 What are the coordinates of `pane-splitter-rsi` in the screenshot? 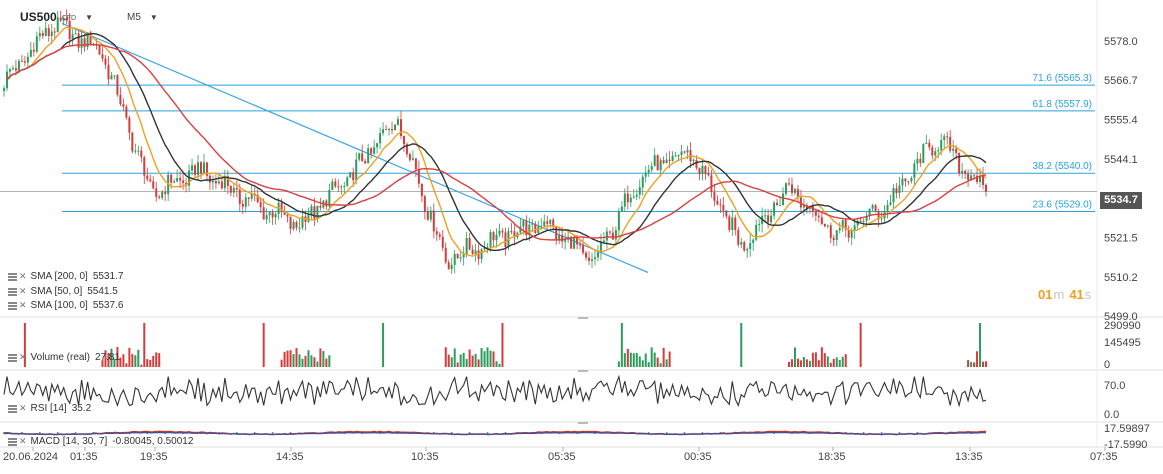 It's located at (583, 371).